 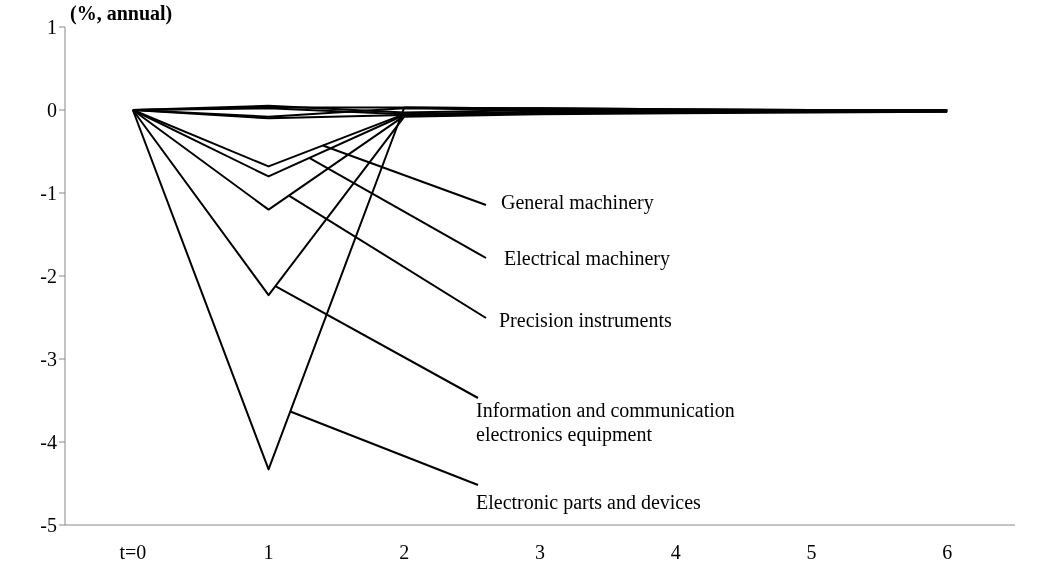 What do you see at coordinates (811, 552) in the screenshot?
I see `x-tick-label: 5` at bounding box center [811, 552].